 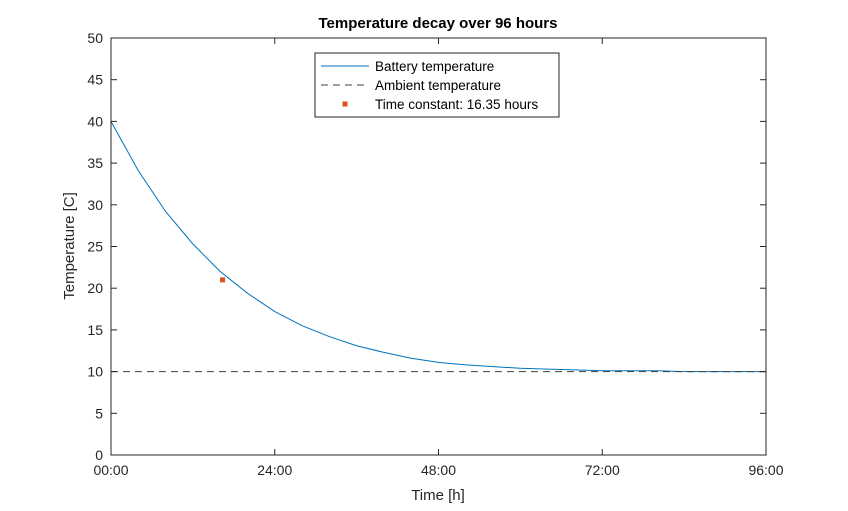 What do you see at coordinates (95, 330) in the screenshot?
I see `y-tick-label: 15` at bounding box center [95, 330].